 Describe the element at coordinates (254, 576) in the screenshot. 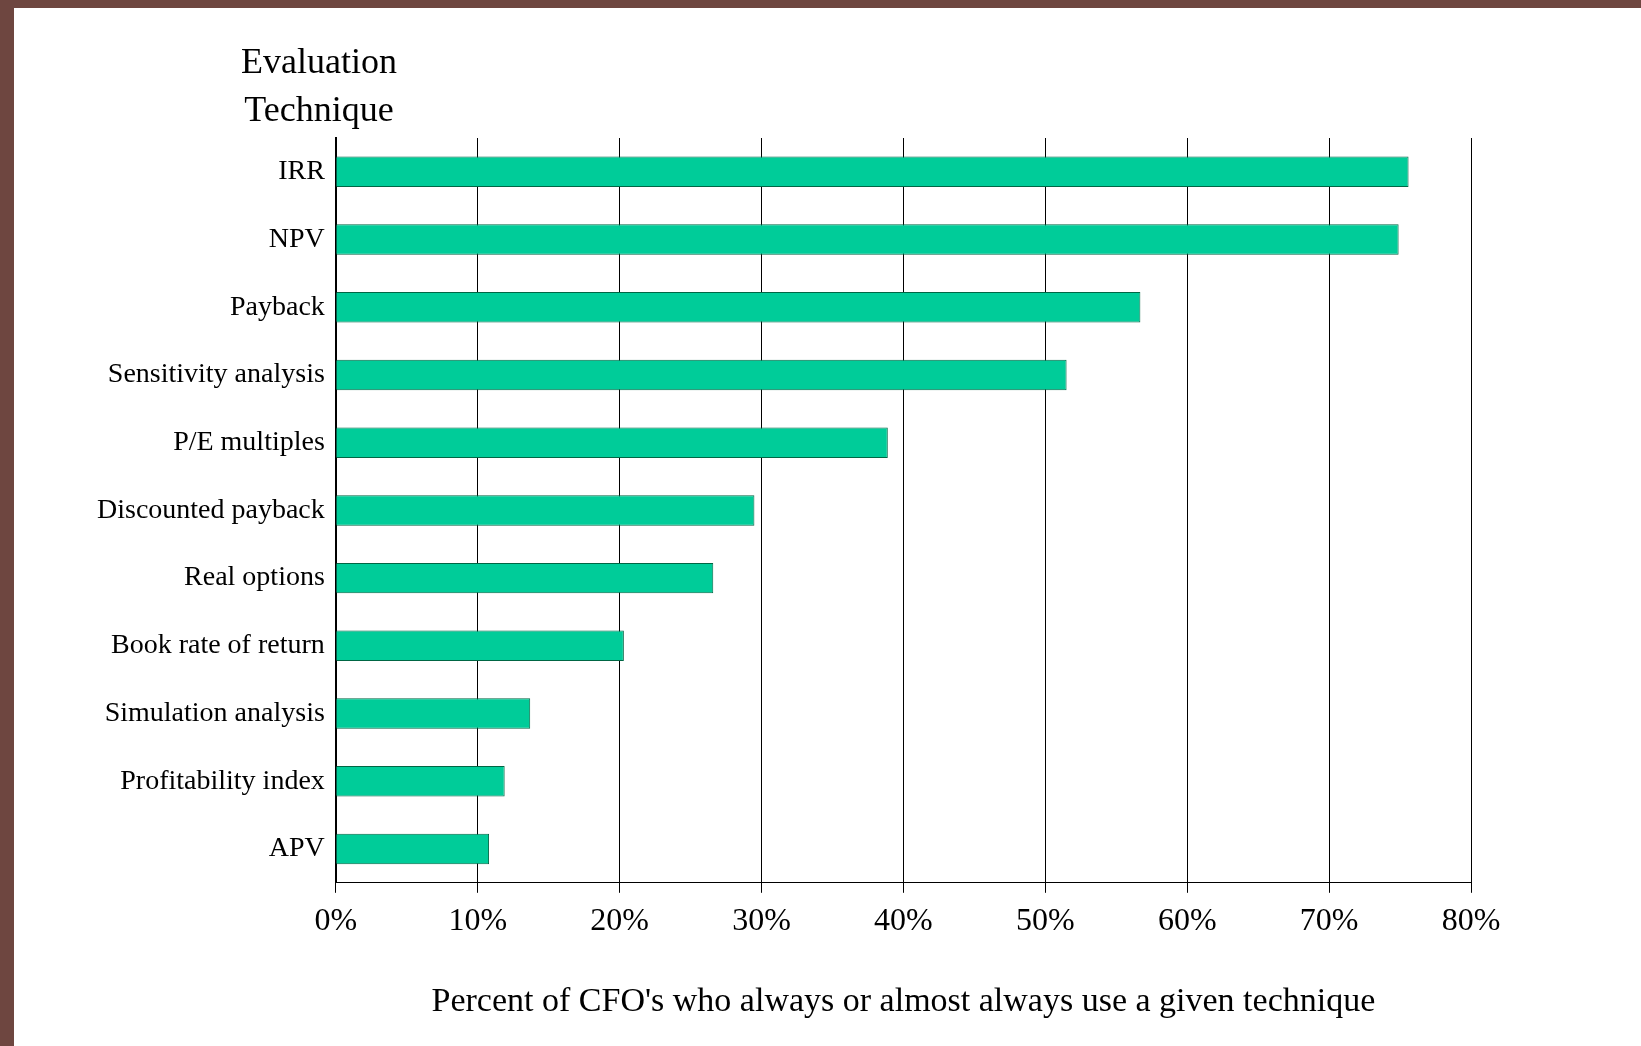

I see `y-tick-label: Real options` at that location.